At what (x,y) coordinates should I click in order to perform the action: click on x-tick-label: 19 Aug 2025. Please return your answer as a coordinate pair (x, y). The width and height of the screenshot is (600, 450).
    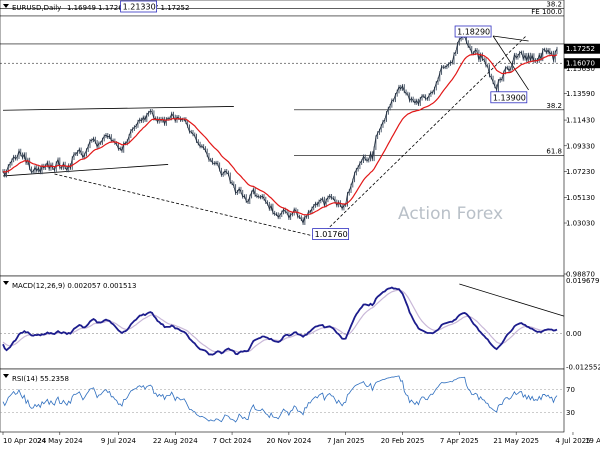
    Looking at the image, I should click on (592, 441).